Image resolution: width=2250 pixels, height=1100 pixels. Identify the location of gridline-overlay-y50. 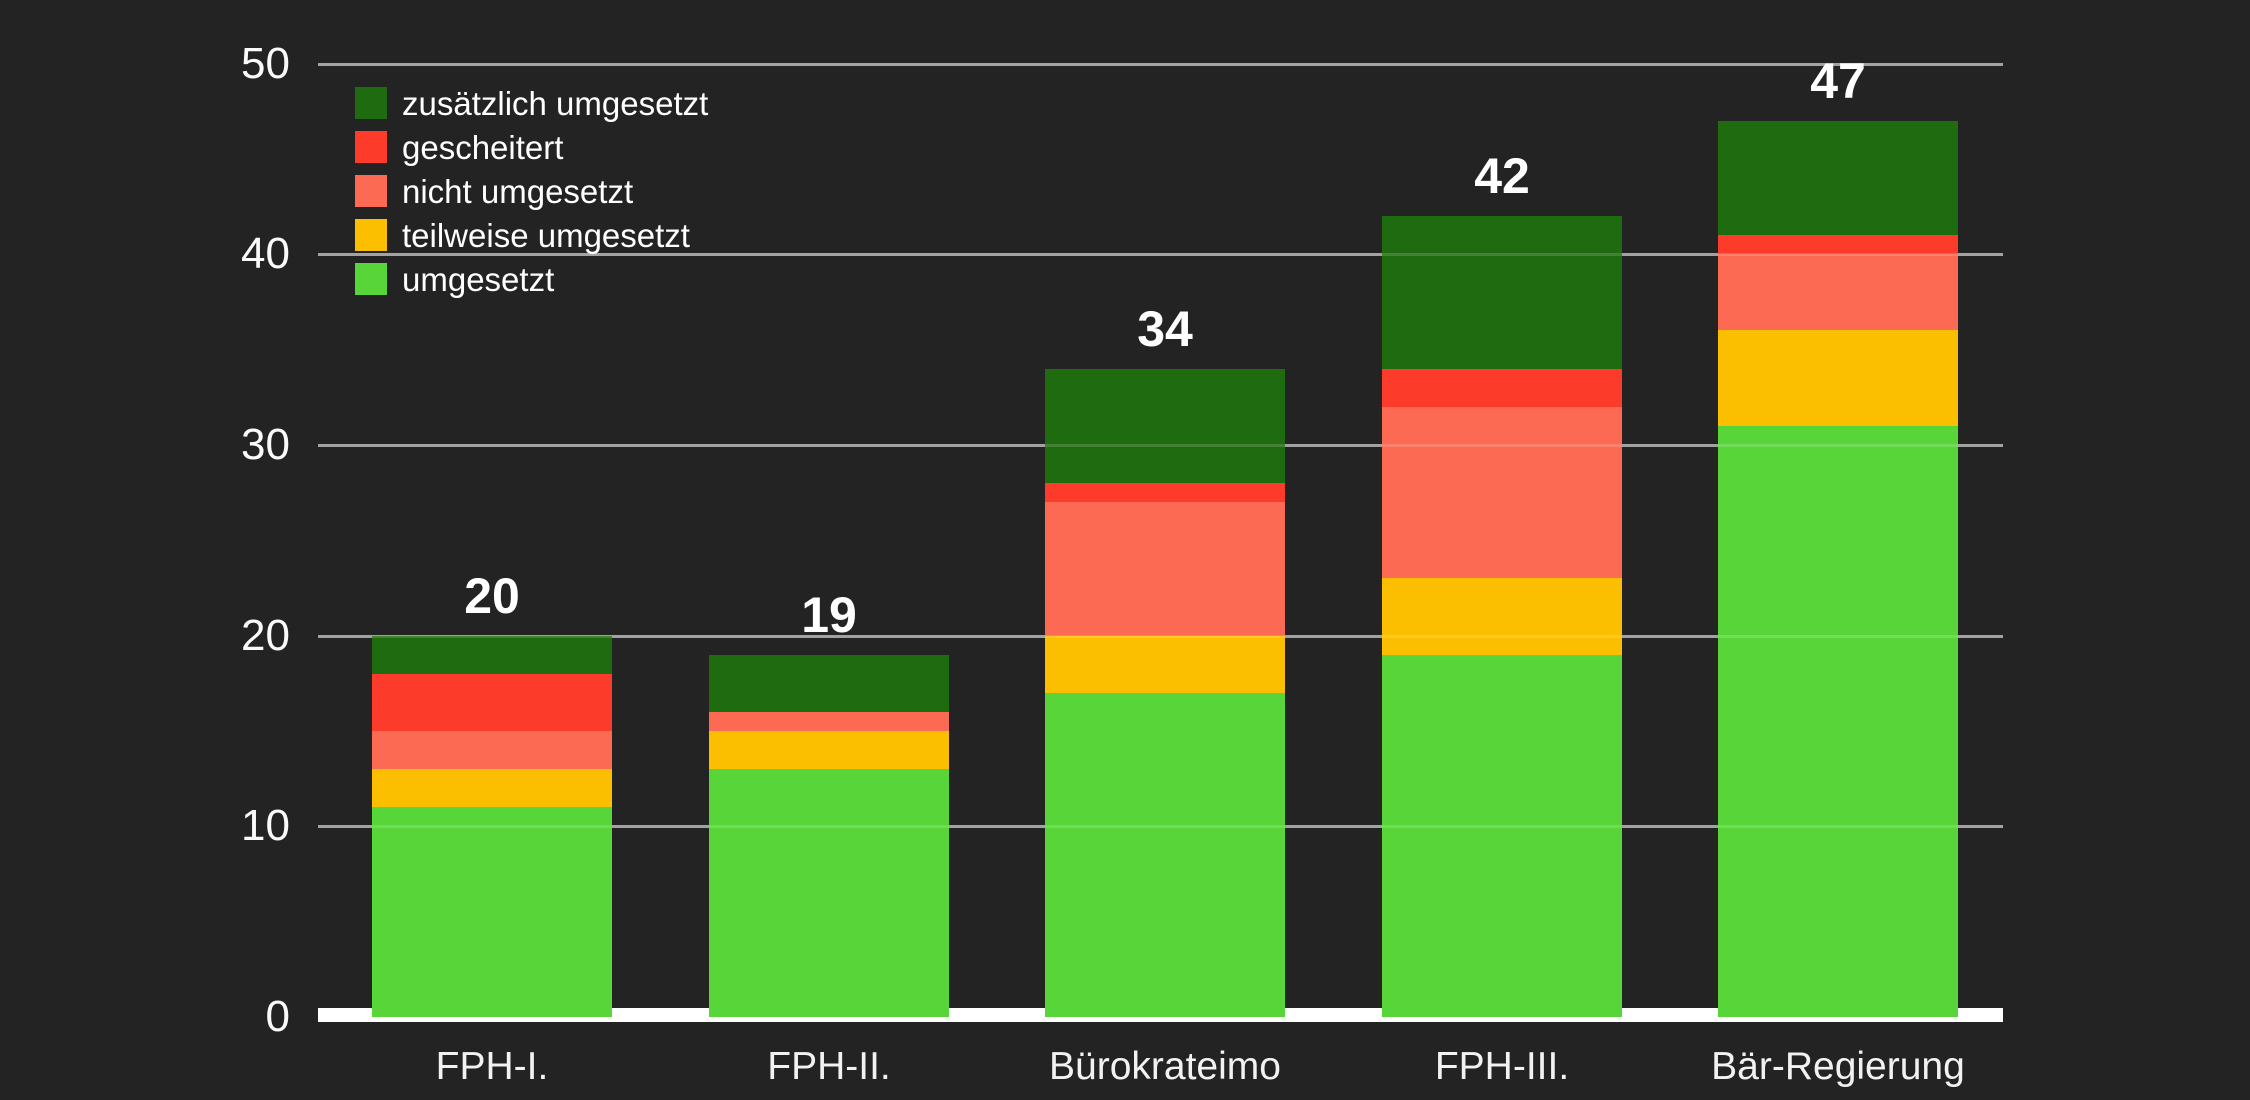
(1160, 64).